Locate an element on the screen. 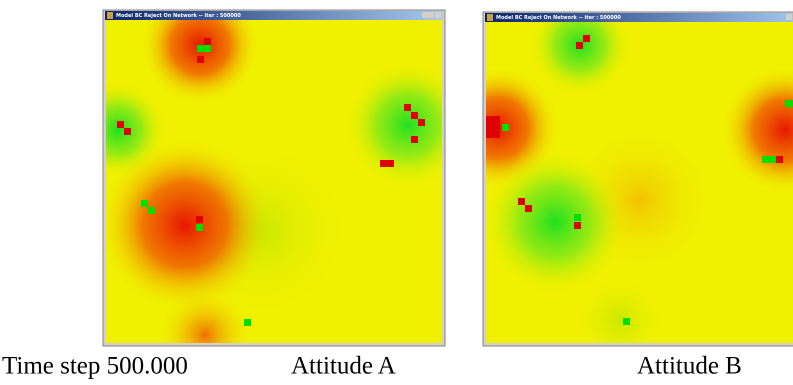  close-button is located at coordinates (438, 15).